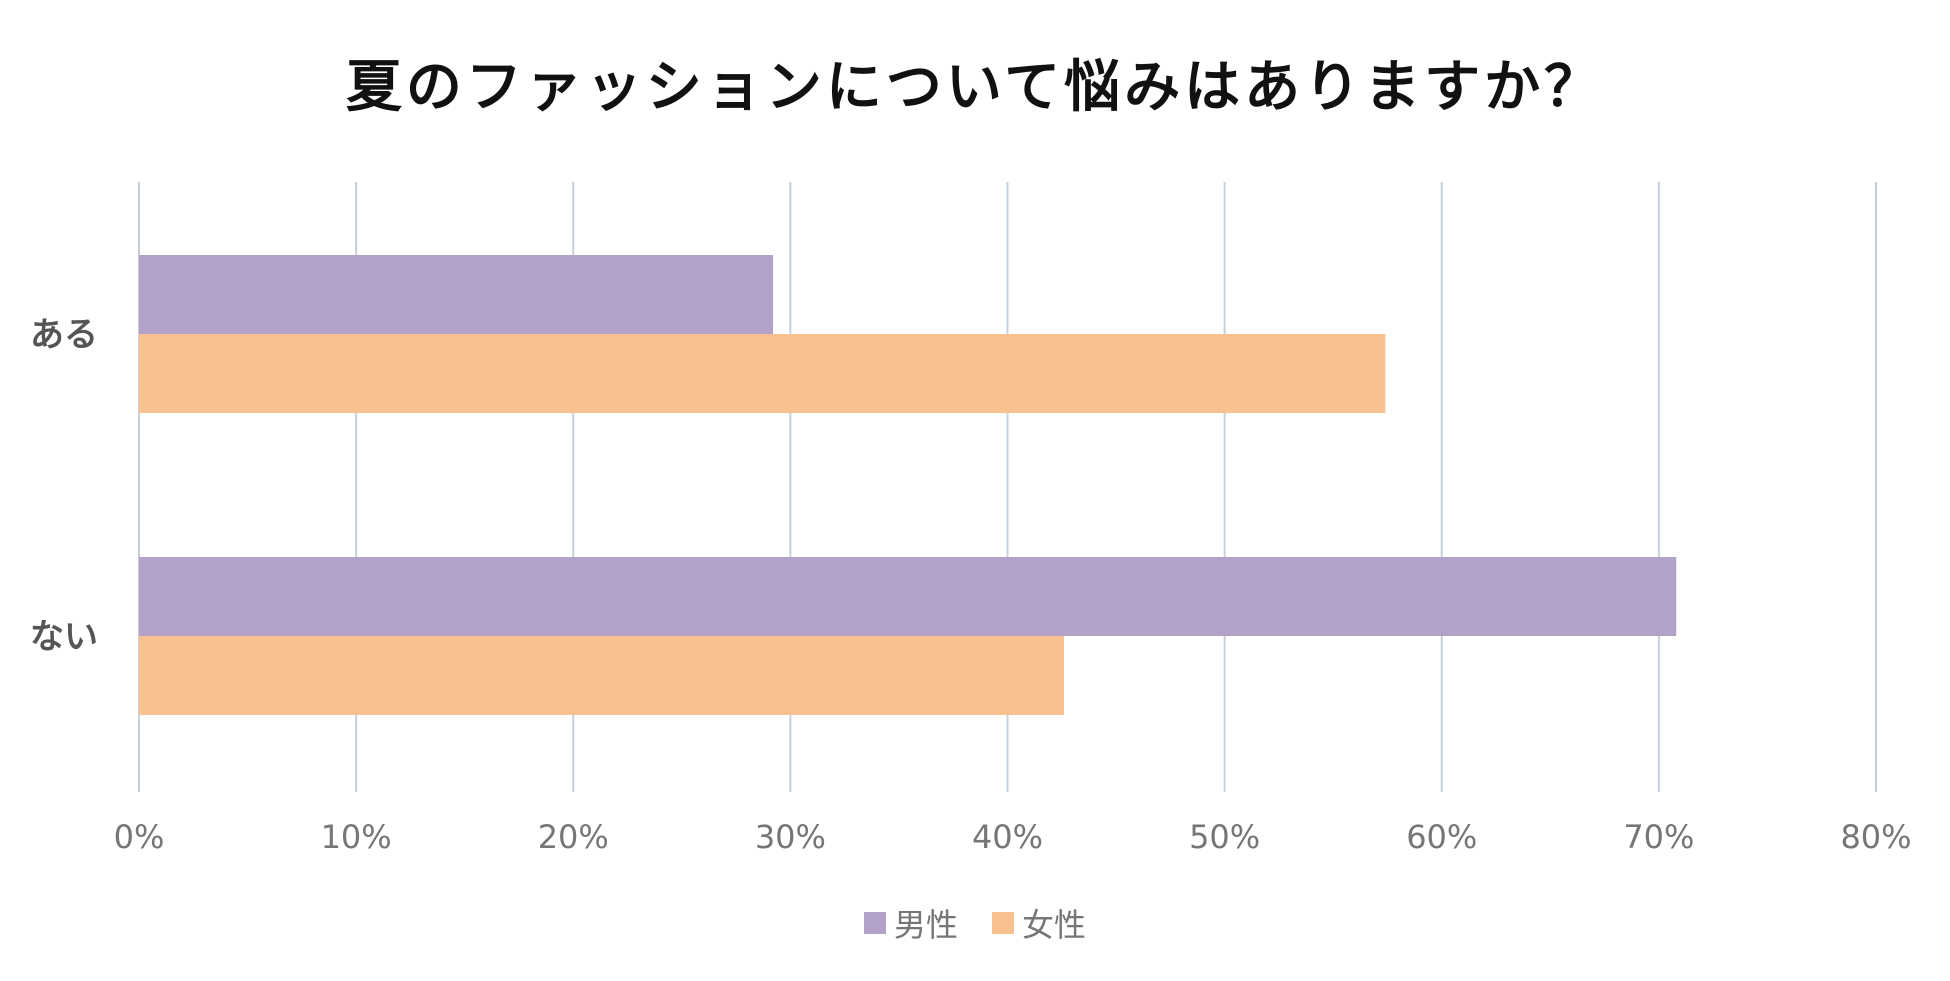  Describe the element at coordinates (64, 637) in the screenshot. I see `category-label: ない` at that location.